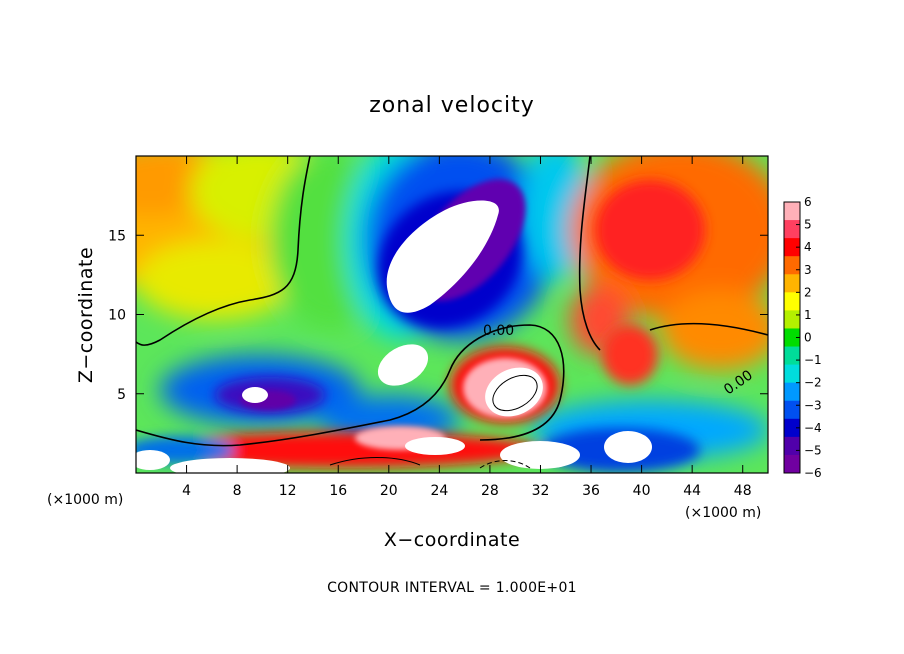  What do you see at coordinates (86, 315) in the screenshot?
I see `y-axis-label: Z−coordinate` at bounding box center [86, 315].